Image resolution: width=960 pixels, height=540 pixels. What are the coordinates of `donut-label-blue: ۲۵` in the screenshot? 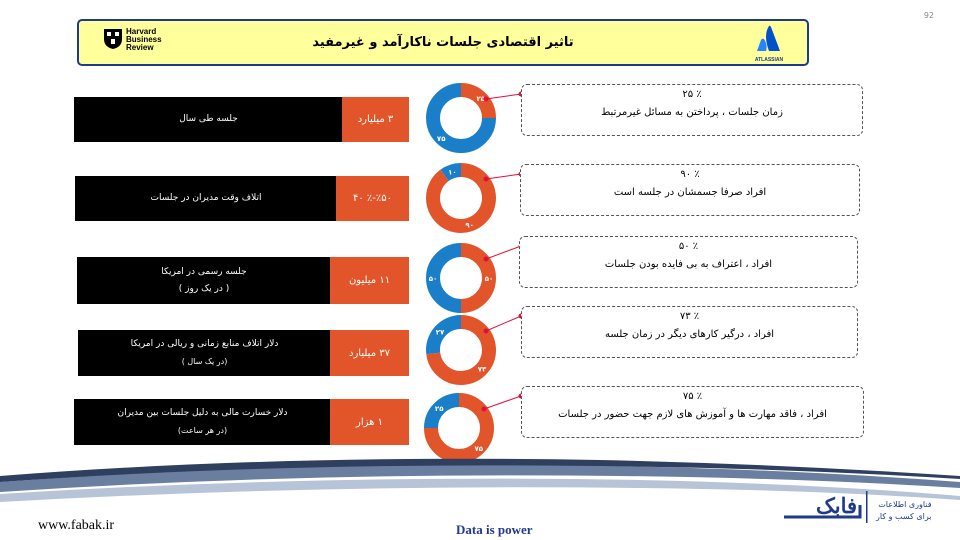 It's located at (439, 409).